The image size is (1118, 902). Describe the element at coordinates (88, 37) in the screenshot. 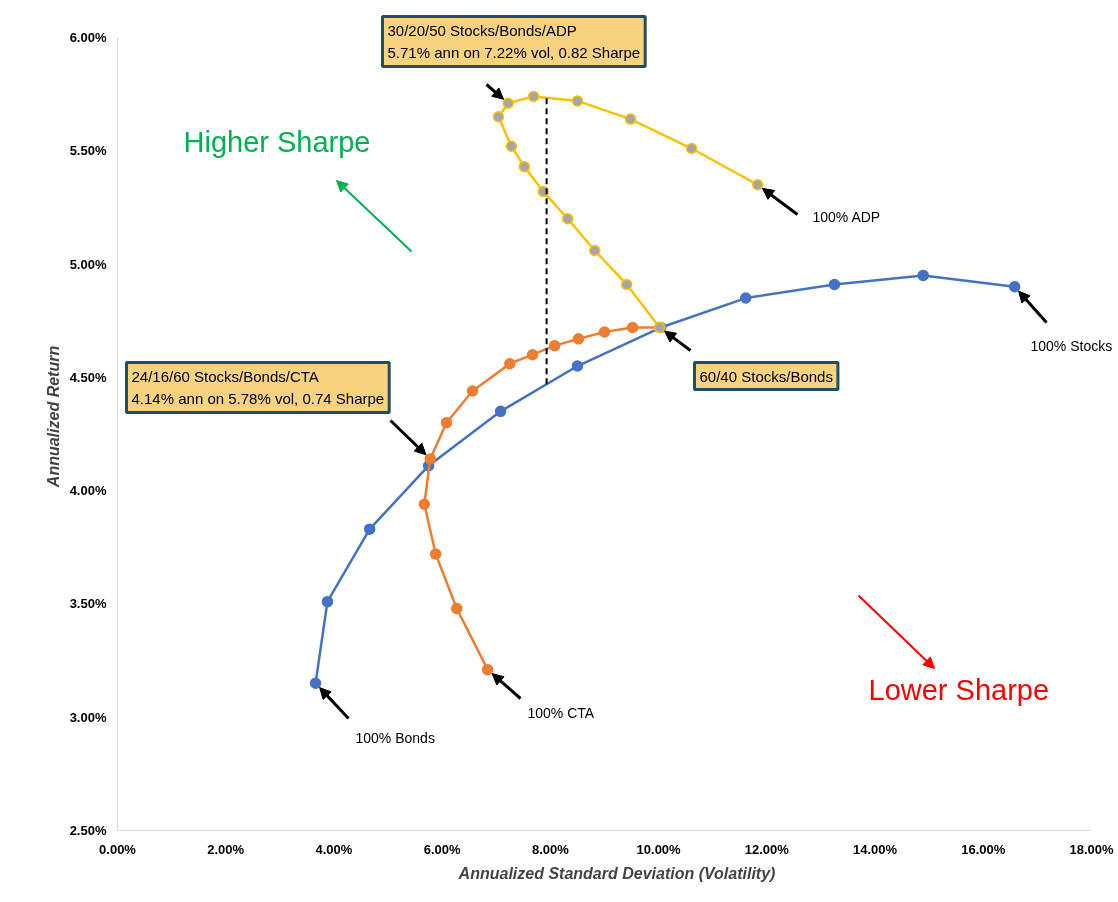

I see `y-tick-label: 6.00%` at that location.